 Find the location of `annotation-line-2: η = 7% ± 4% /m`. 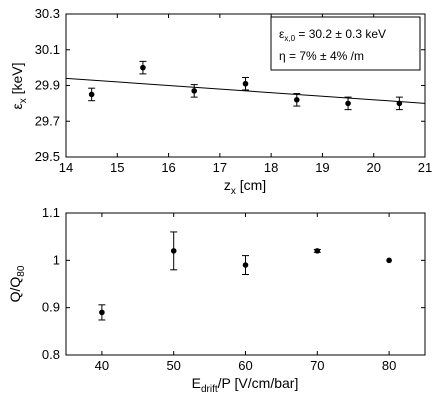

annotation-line-2: η = 7% ± 4% /m is located at coordinates (321, 56).